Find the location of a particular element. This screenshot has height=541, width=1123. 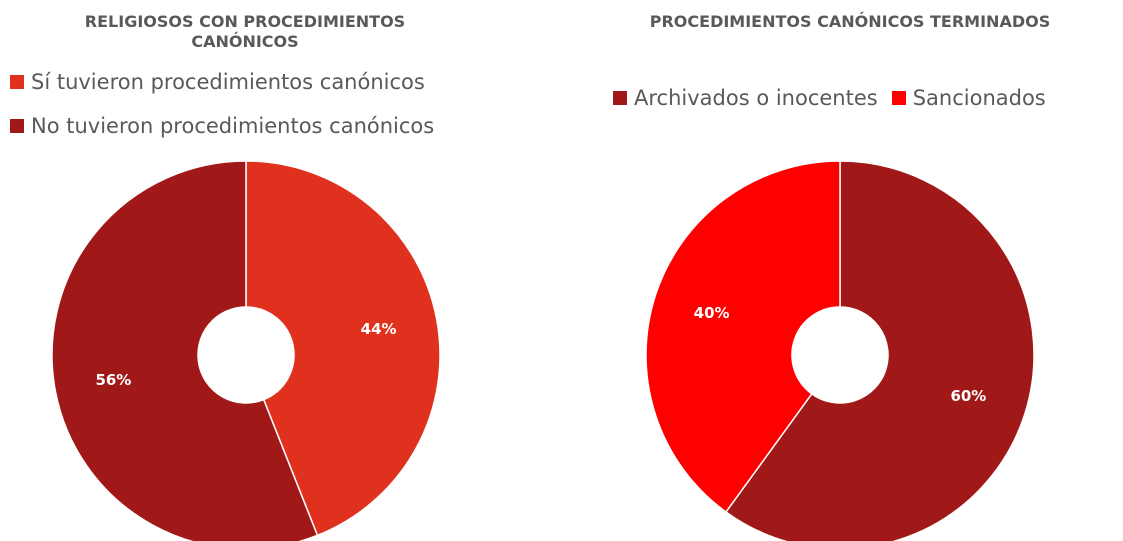

legend: Archivados o inocentes Sancionados is located at coordinates (836, 98).